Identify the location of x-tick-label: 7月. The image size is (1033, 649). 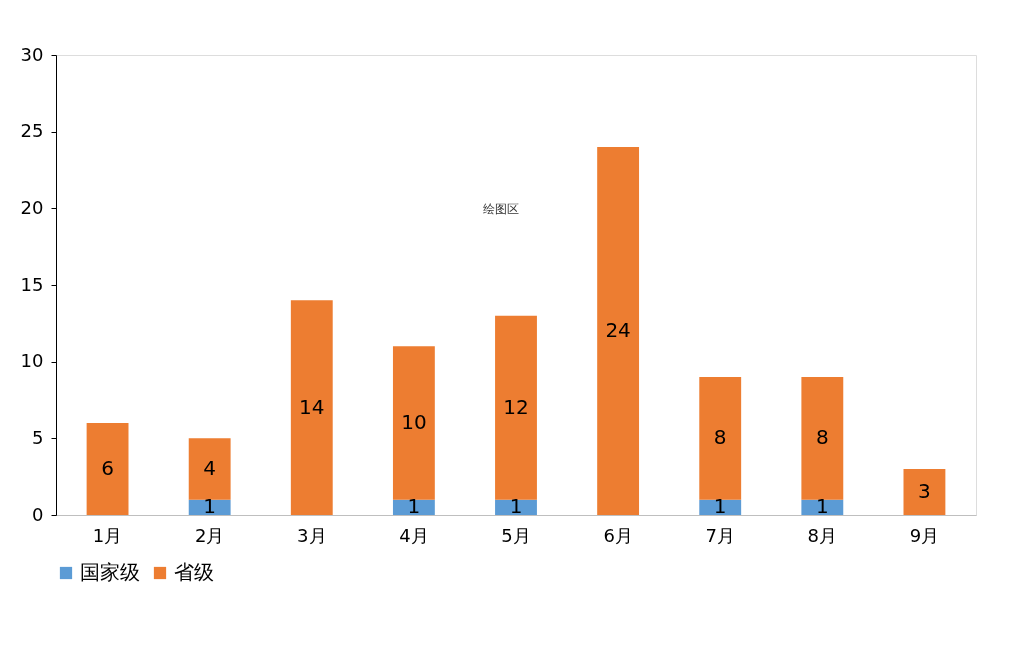
(720, 535).